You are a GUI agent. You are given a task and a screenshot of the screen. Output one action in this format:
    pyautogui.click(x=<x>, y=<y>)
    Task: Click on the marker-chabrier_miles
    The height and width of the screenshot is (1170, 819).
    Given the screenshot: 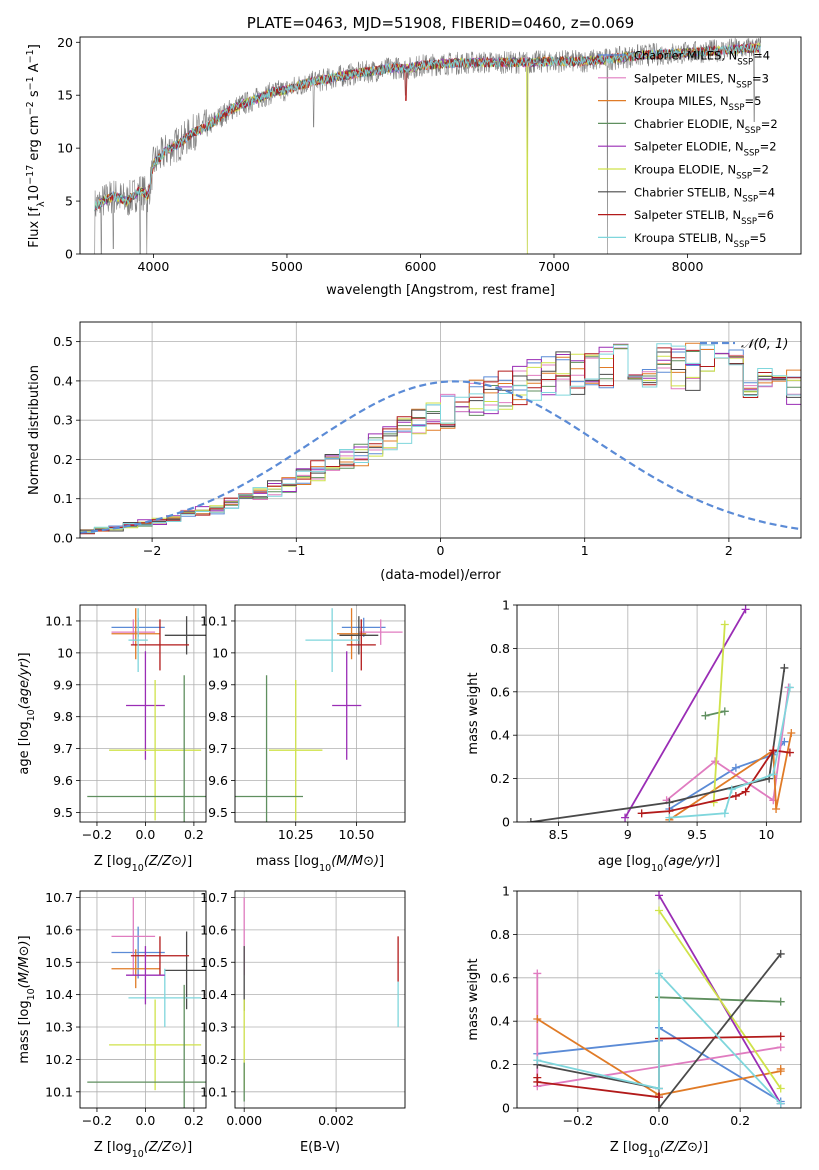 What is the action you would take?
    pyautogui.click(x=735, y=767)
    